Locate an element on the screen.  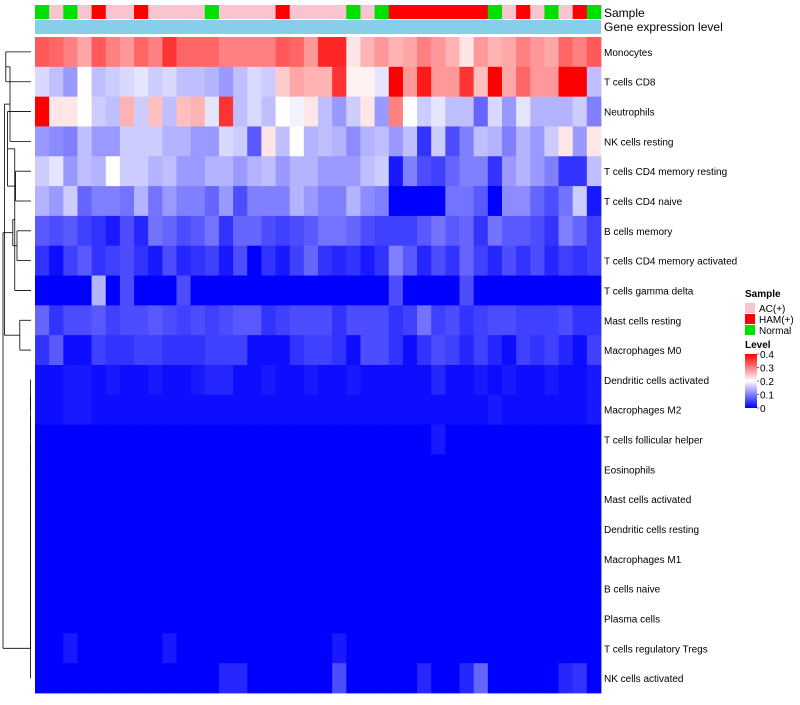
row-label: NK cells activated is located at coordinates (643, 679).